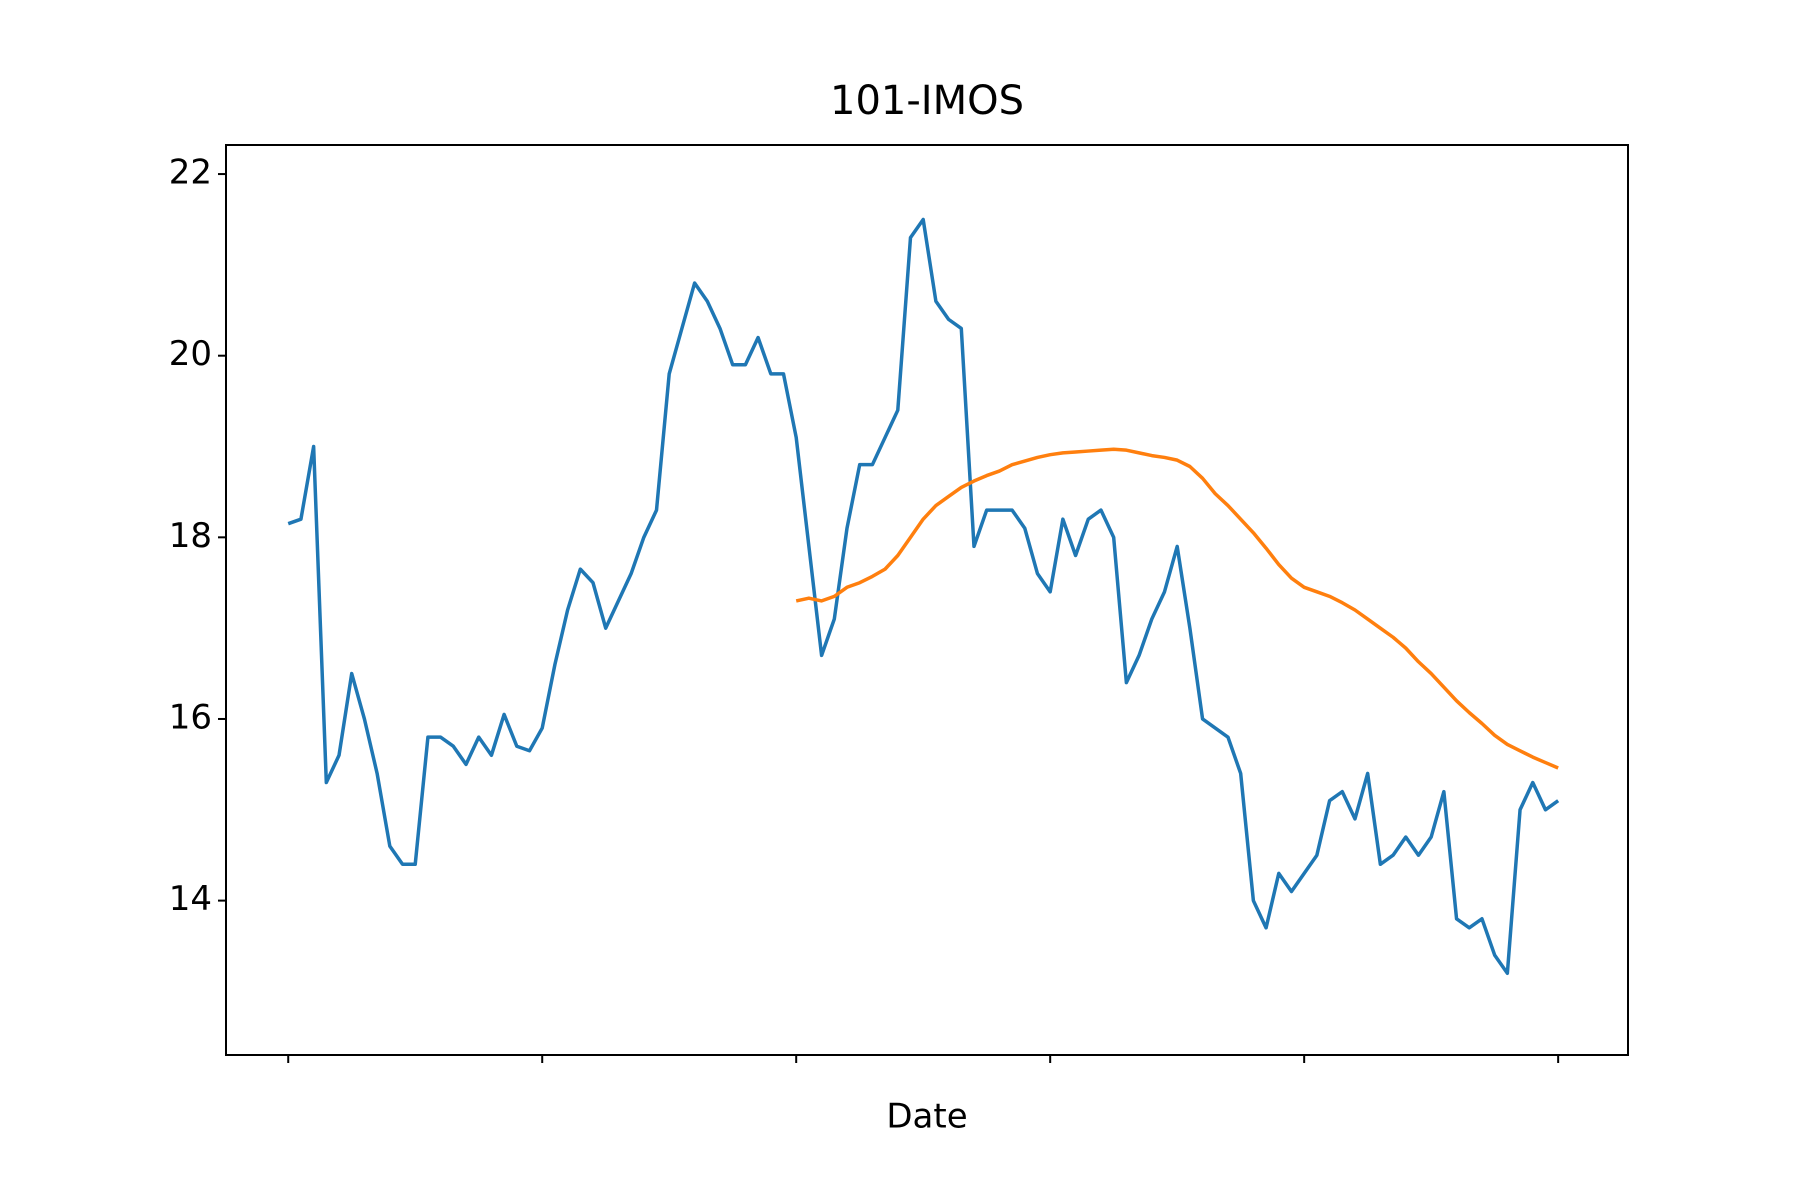 The width and height of the screenshot is (1800, 1200). I want to click on y-tick-label: 18, so click(190, 536).